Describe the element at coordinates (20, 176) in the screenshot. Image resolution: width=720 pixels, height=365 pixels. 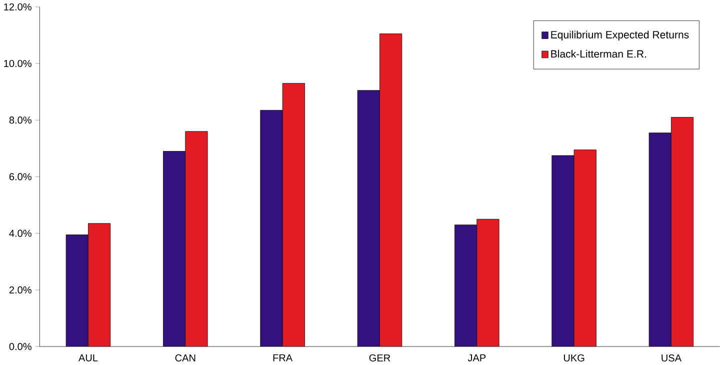
I see `y-tick-label: 6.0%` at that location.